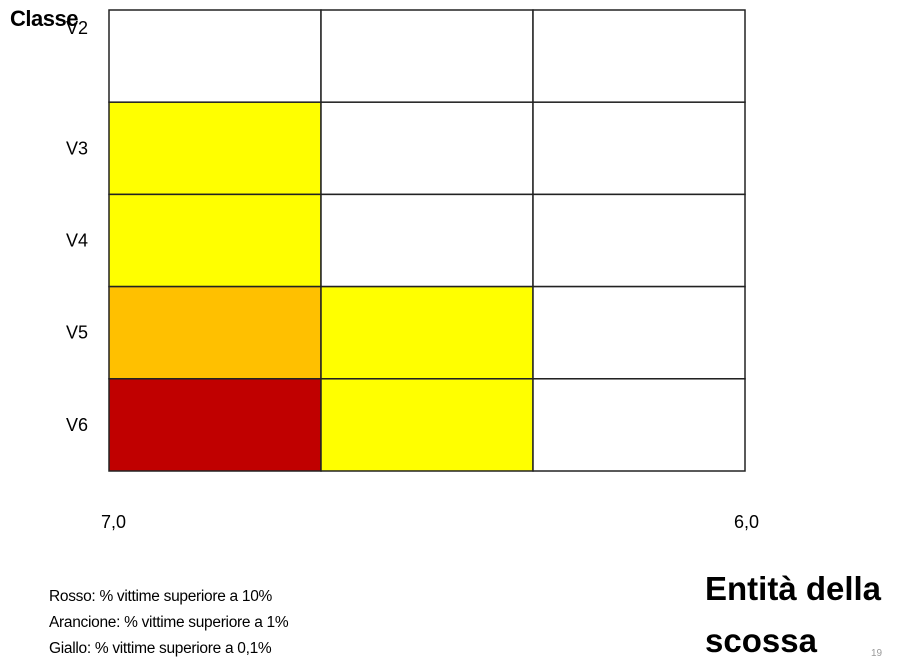  Describe the element at coordinates (160, 596) in the screenshot. I see `legend-item-red: Rosso: % vittime superiore a 10%` at that location.